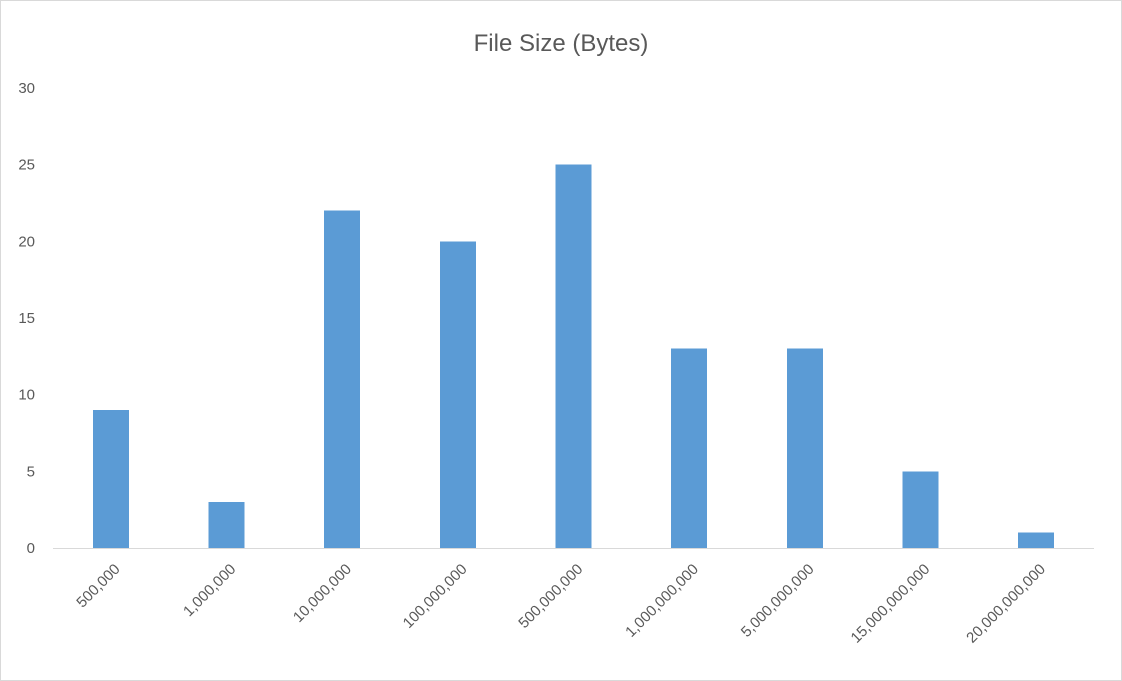 The width and height of the screenshot is (1122, 681). What do you see at coordinates (26, 88) in the screenshot?
I see `y-tick-label: 30` at bounding box center [26, 88].